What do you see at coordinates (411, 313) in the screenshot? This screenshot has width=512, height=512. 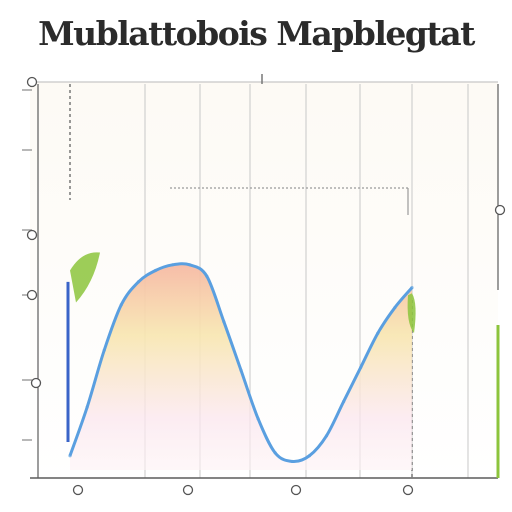 I see `right-accent-swatch` at bounding box center [411, 313].